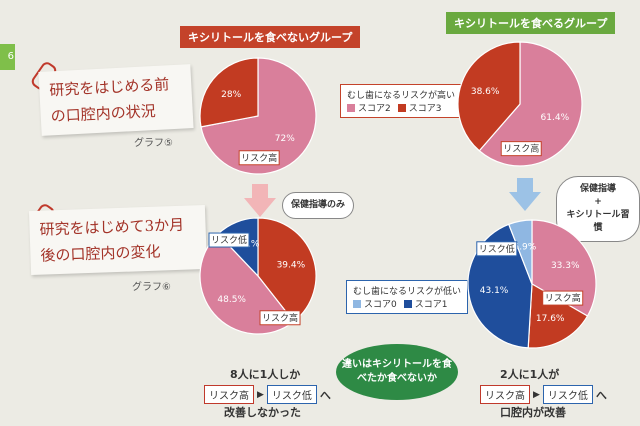 The height and width of the screenshot is (426, 640). What do you see at coordinates (265, 374) in the screenshot?
I see `bottom-left-line1: 8人に1人しか` at bounding box center [265, 374].